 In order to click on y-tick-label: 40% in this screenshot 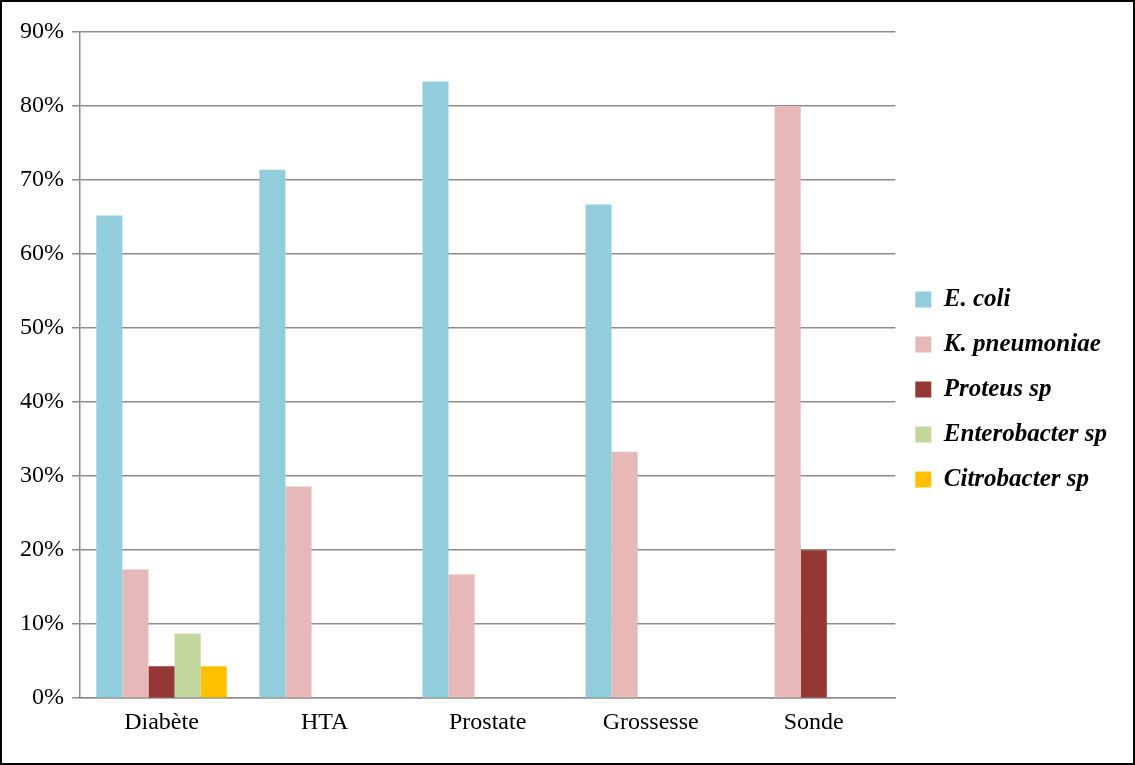, I will do `click(41, 400)`.